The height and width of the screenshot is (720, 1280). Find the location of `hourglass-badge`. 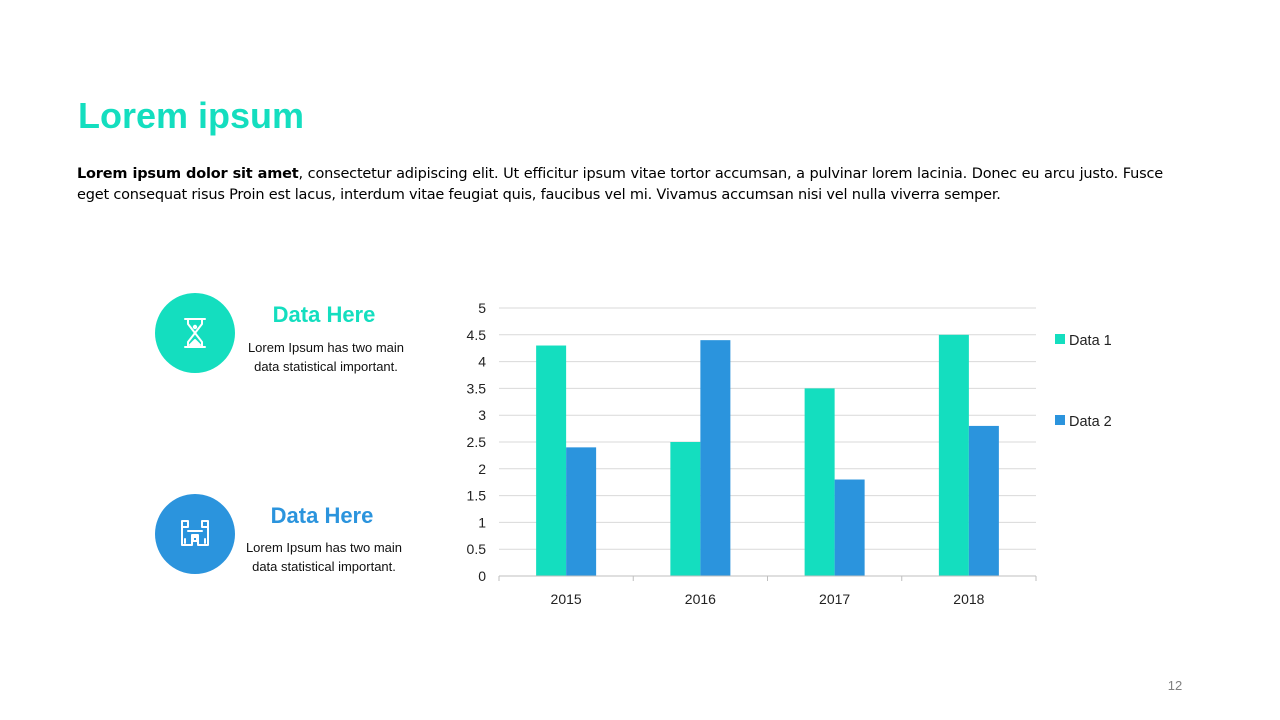

hourglass-badge is located at coordinates (195, 333).